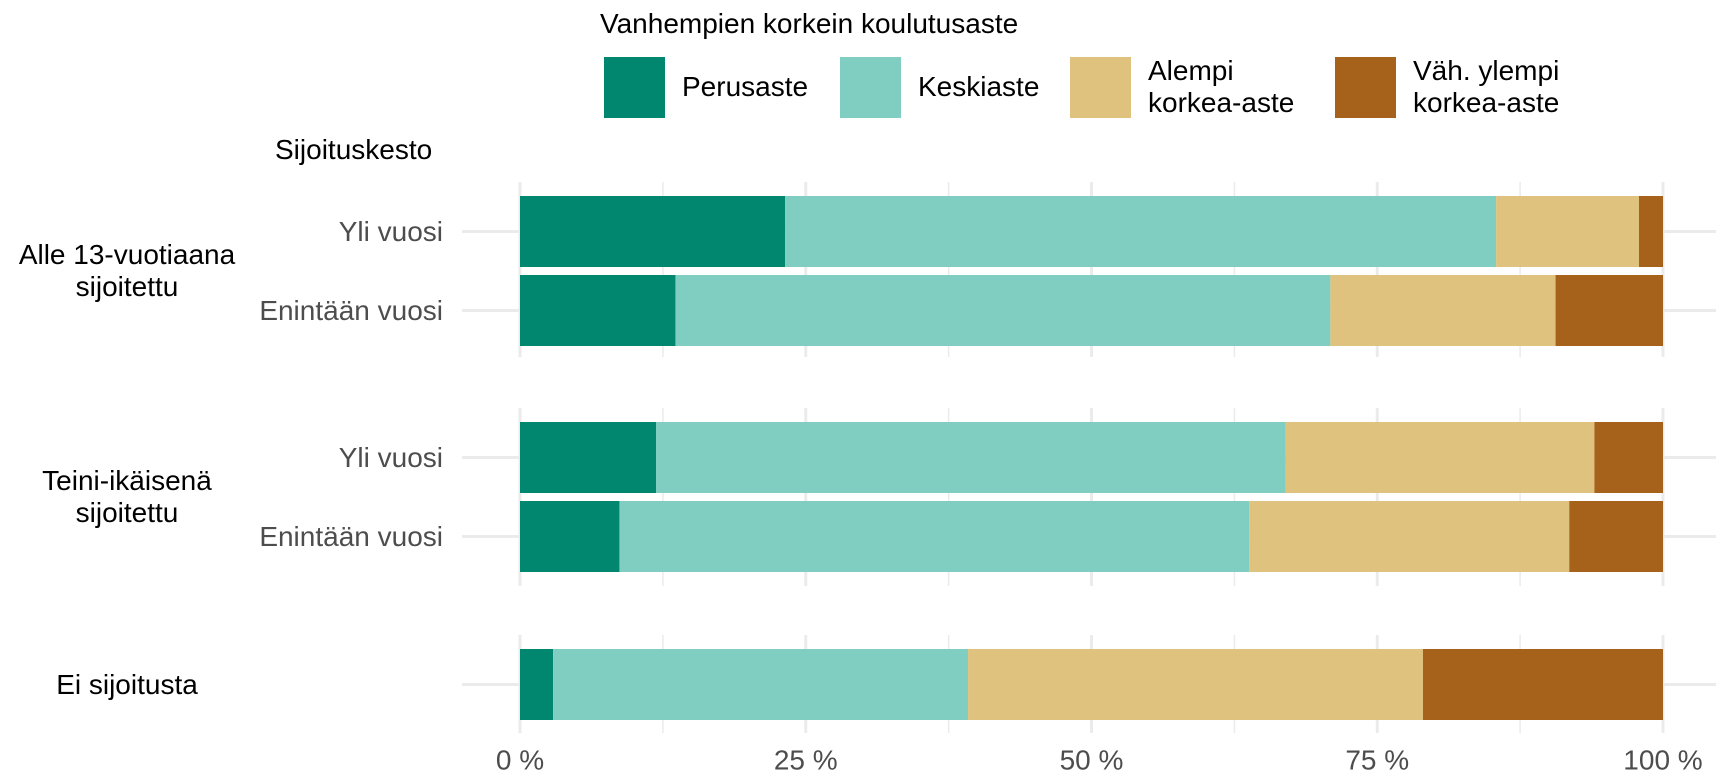 The image size is (1725, 776). What do you see at coordinates (1662, 759) in the screenshot?
I see `x-tick-label: 100 %` at bounding box center [1662, 759].